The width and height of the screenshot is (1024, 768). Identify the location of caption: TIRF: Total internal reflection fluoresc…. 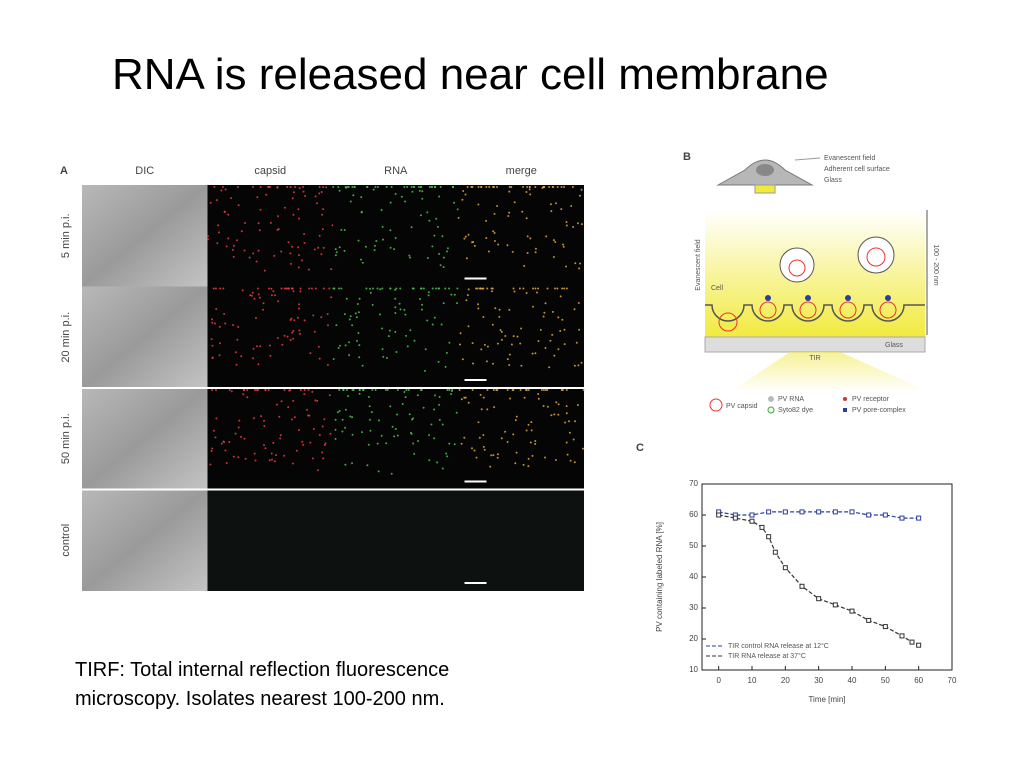
(262, 684).